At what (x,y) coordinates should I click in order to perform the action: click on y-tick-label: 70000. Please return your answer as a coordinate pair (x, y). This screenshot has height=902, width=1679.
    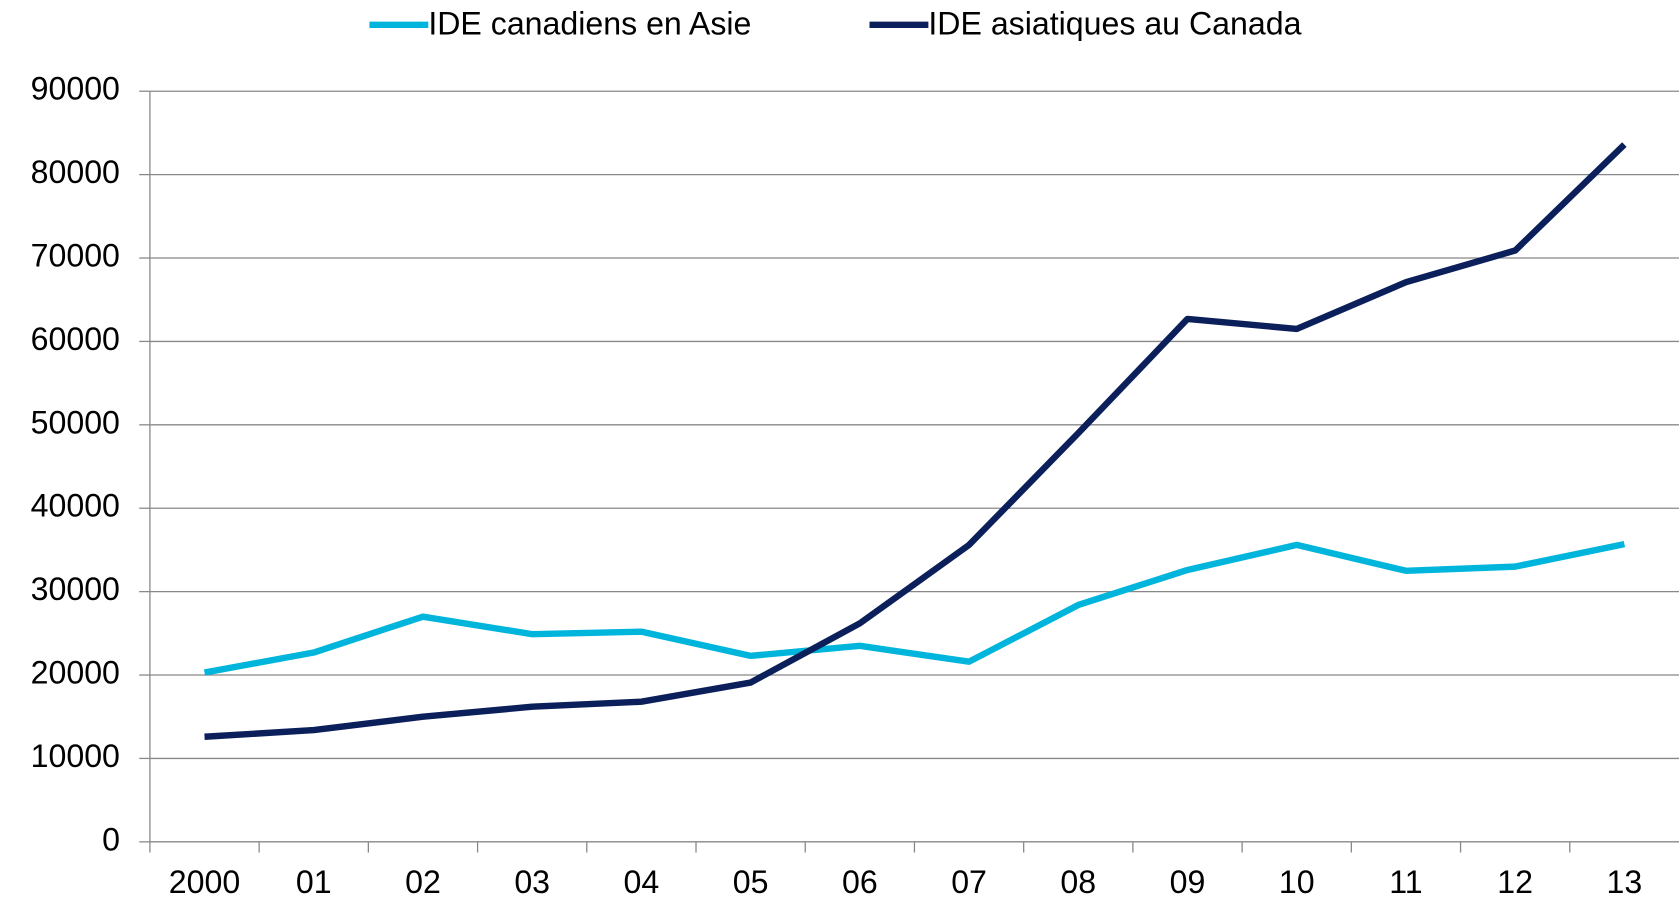
    Looking at the image, I should click on (75, 256).